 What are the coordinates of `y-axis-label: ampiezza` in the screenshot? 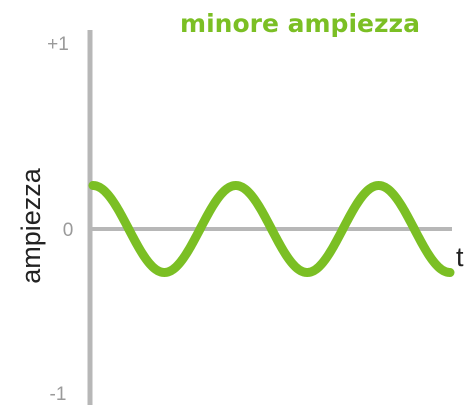 It's located at (31, 225).